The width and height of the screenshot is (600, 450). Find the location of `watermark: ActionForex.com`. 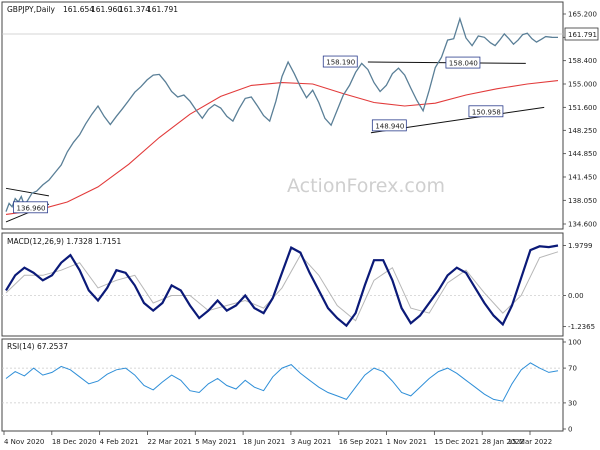

watermark: ActionForex.com is located at coordinates (366, 186).